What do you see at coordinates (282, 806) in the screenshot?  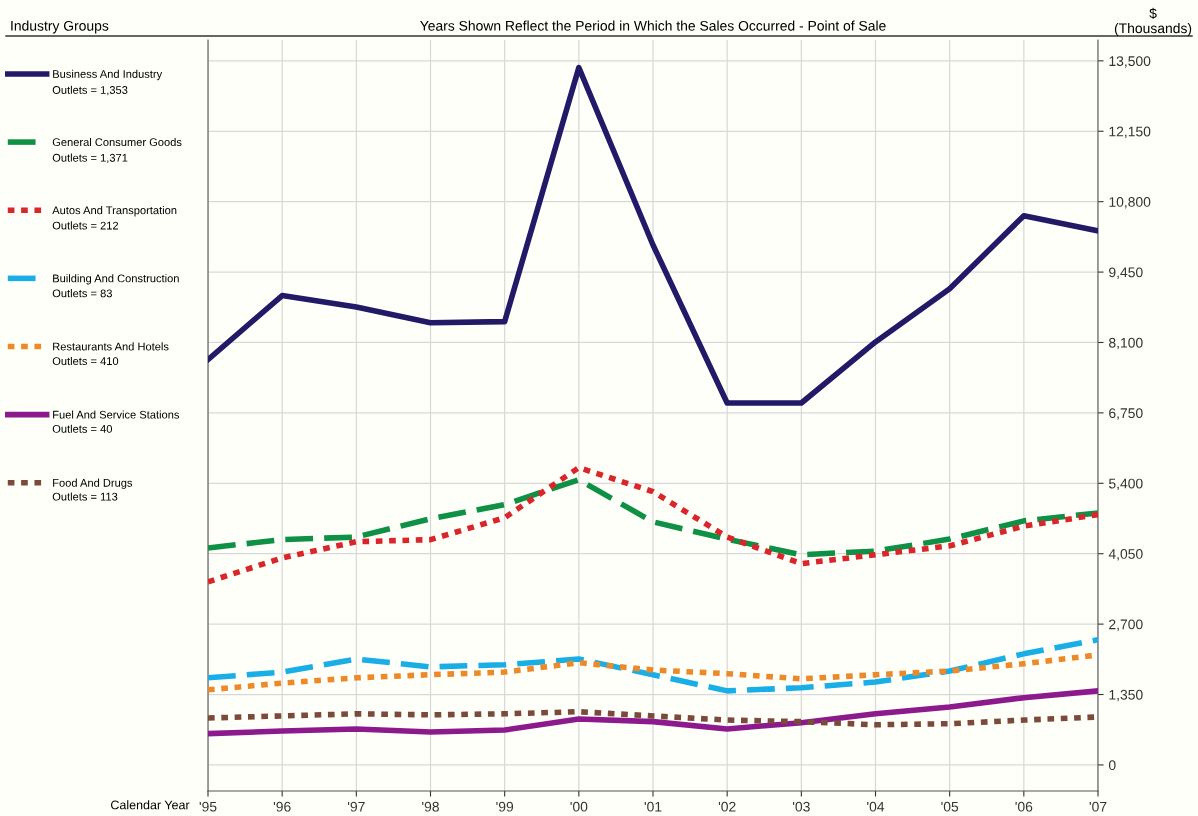 I see `x-tick-label: '96` at bounding box center [282, 806].